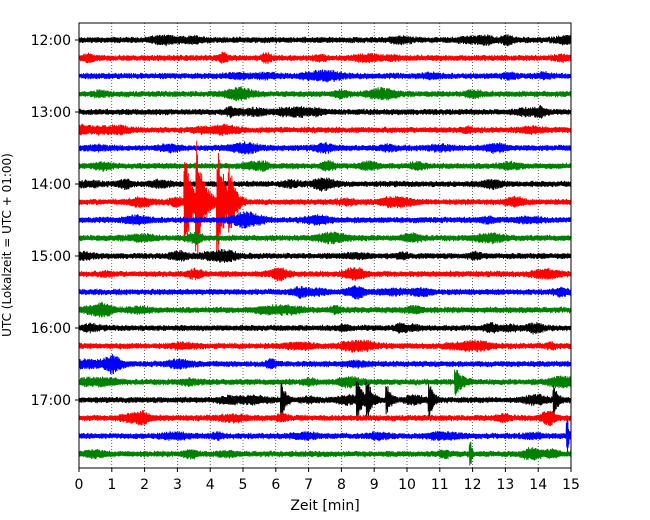  What do you see at coordinates (7, 245) in the screenshot?
I see `y-axis-label: UTC (Lokalzeit = UTC + 01:00)` at bounding box center [7, 245].